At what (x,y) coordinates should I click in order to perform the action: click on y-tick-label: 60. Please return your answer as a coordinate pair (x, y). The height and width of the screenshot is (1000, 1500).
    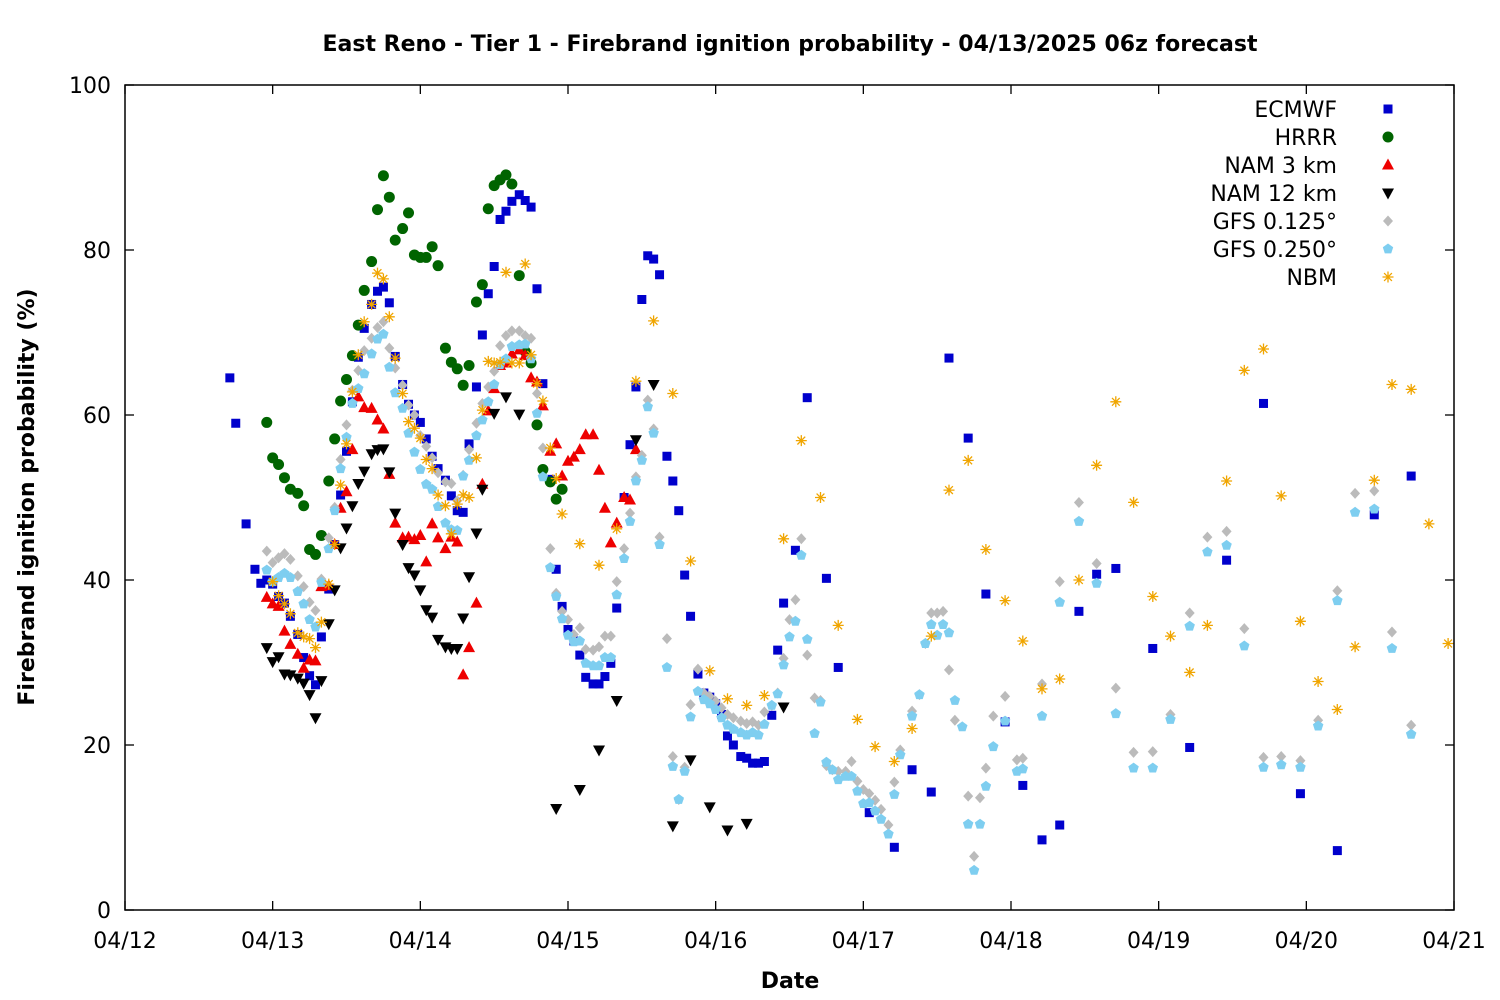
    Looking at the image, I should click on (97, 416).